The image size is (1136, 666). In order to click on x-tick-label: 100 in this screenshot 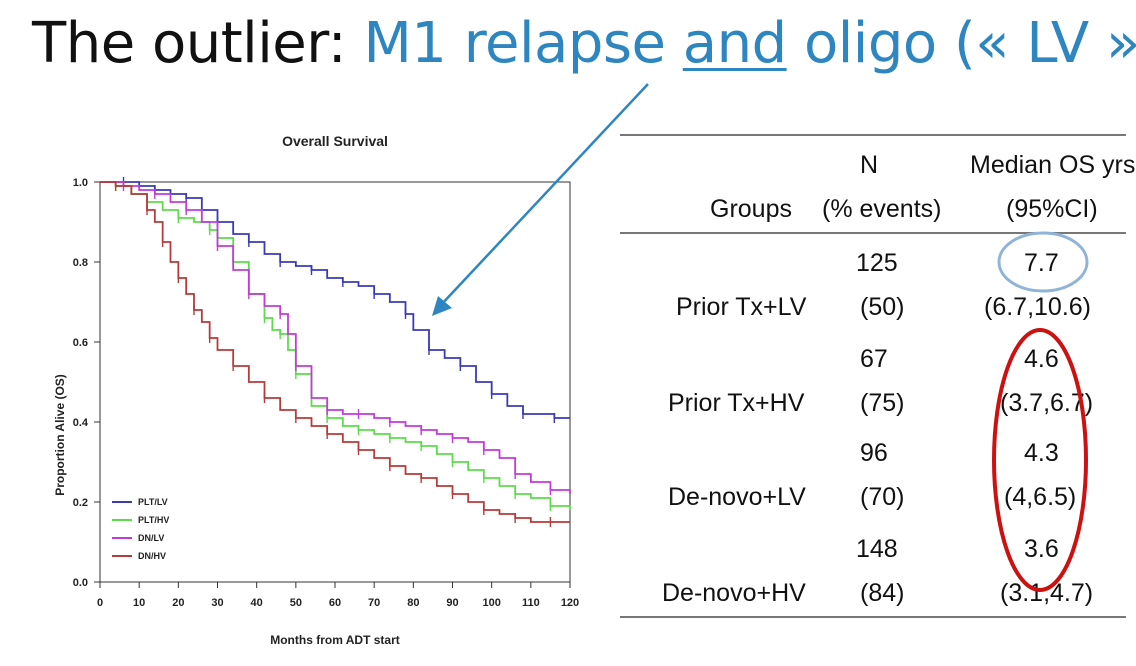, I will do `click(491, 603)`.